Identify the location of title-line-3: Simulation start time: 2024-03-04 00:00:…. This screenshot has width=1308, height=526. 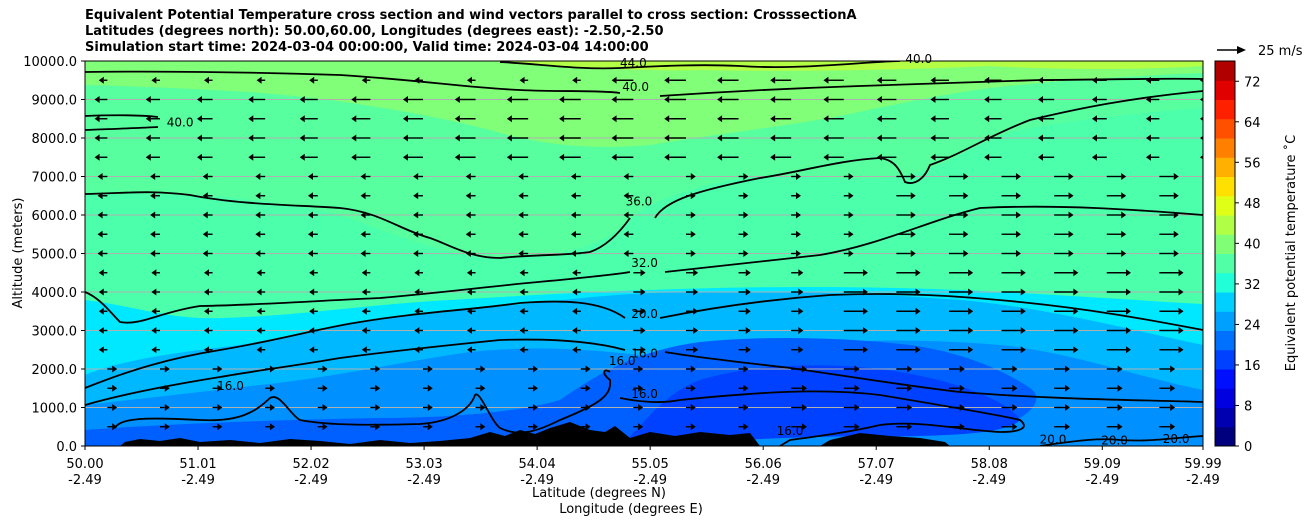
(367, 47).